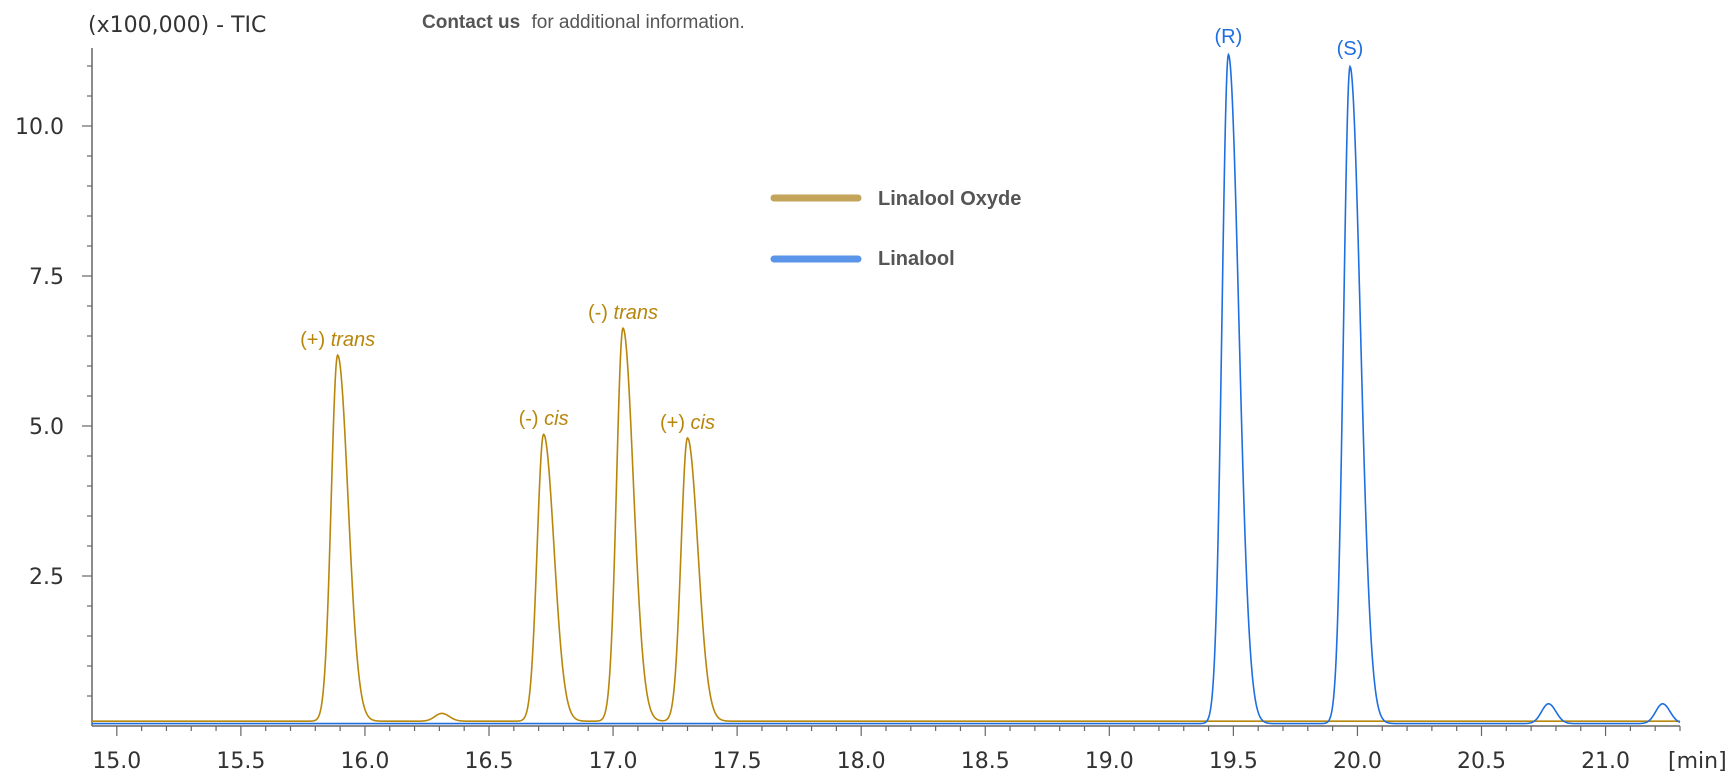  What do you see at coordinates (916, 259) in the screenshot?
I see `legend-label-linalool: Linalool` at bounding box center [916, 259].